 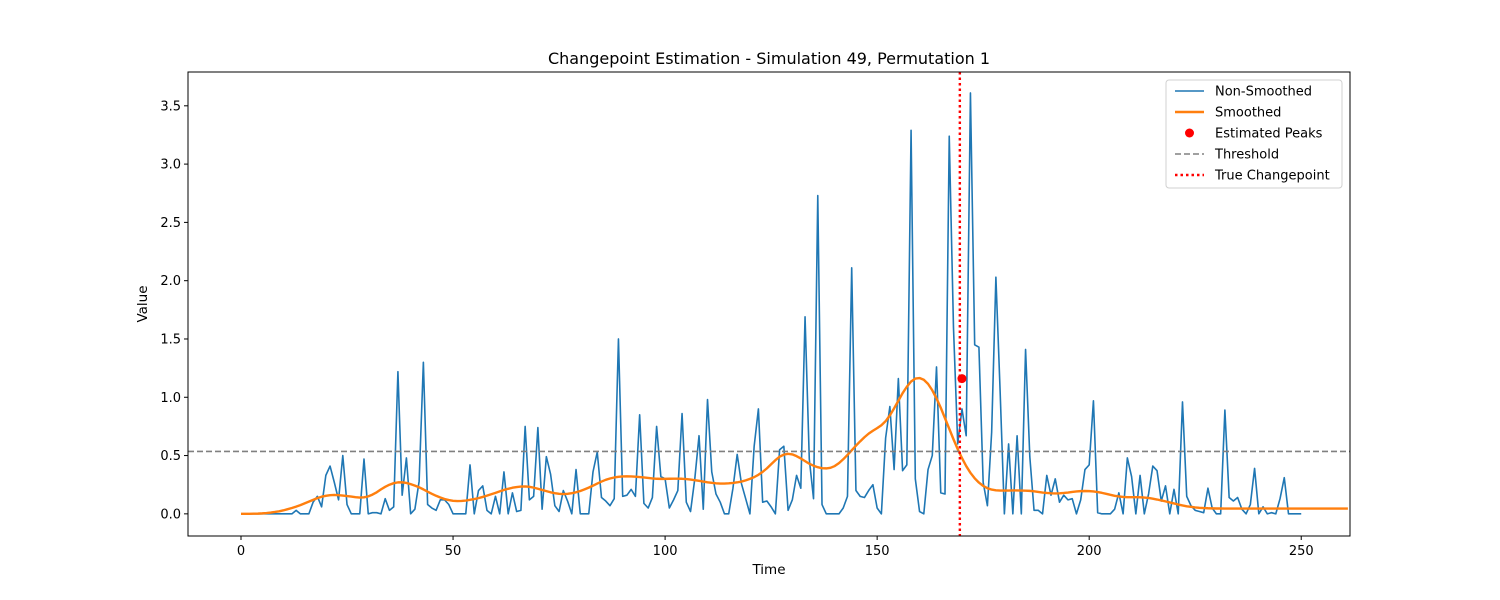 I want to click on y-tick-label: 3.5, so click(x=170, y=106).